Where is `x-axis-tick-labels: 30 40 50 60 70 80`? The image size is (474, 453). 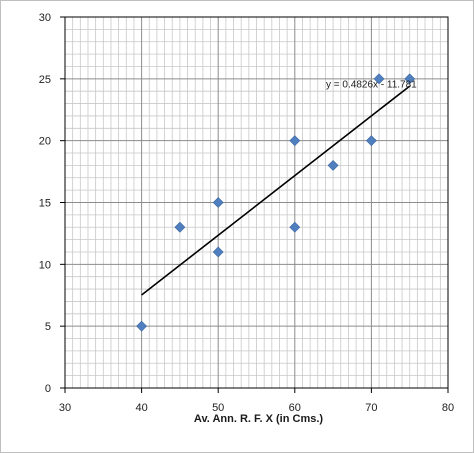
x-axis-tick-labels: 30 40 50 60 70 80 is located at coordinates (256, 401).